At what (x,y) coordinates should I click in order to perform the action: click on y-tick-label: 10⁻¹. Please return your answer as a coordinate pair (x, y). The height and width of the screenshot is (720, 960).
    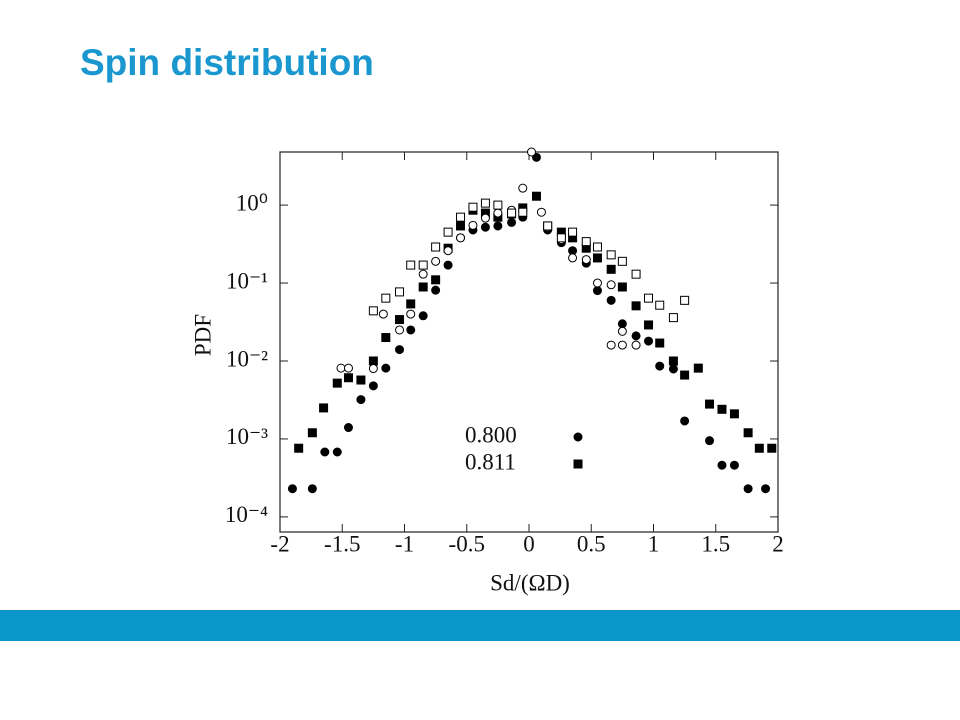
    Looking at the image, I should click on (247, 280).